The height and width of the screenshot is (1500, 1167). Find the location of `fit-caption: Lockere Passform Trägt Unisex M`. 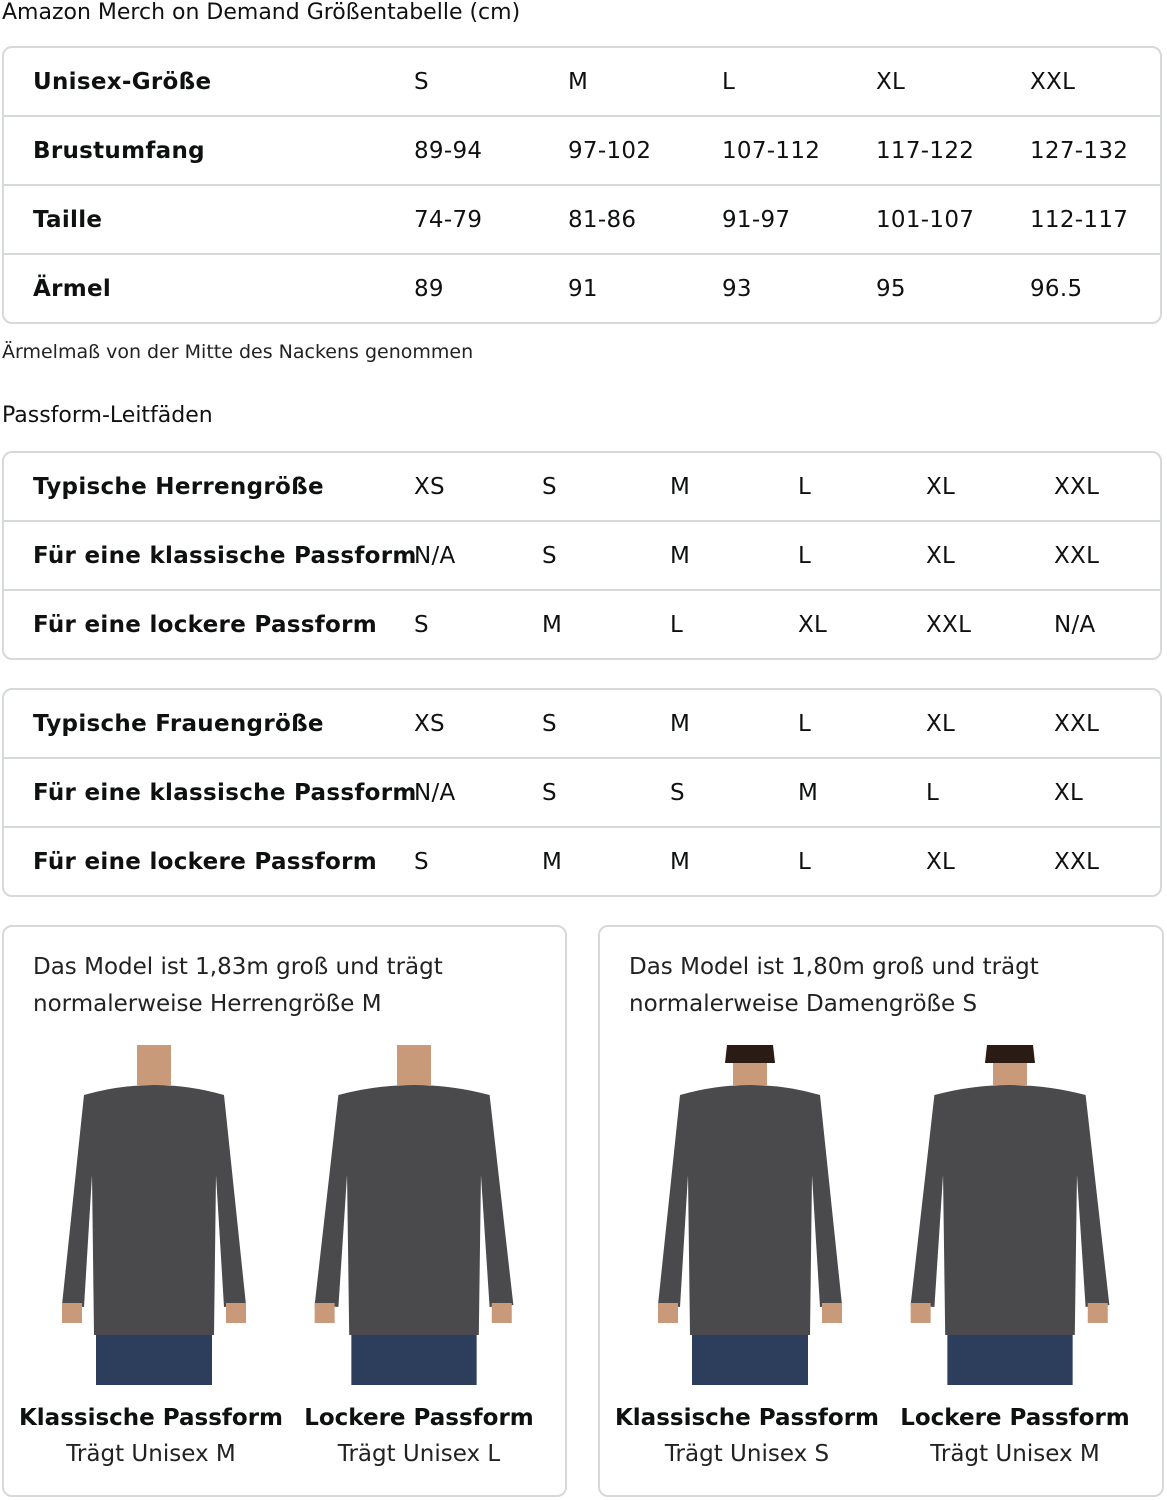

fit-caption: Lockere Passform Trägt Unisex M is located at coordinates (1015, 1436).